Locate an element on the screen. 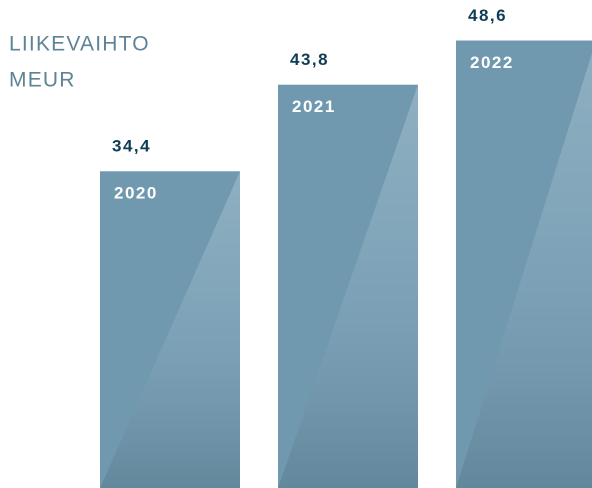 This screenshot has width=592, height=488. category-label: 2021 is located at coordinates (314, 106).